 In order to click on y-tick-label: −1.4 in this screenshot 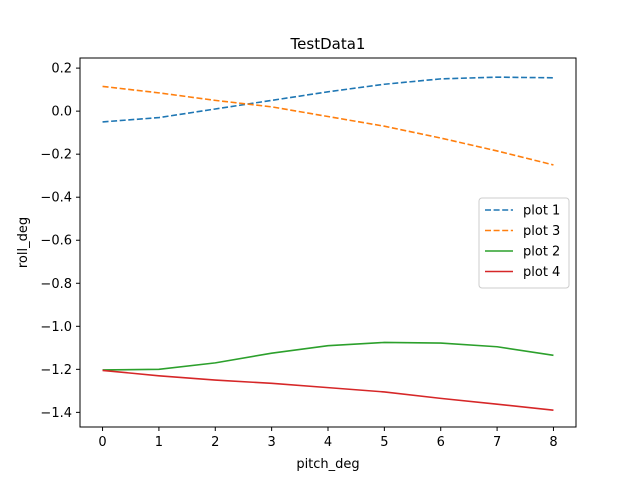, I will do `click(56, 413)`.